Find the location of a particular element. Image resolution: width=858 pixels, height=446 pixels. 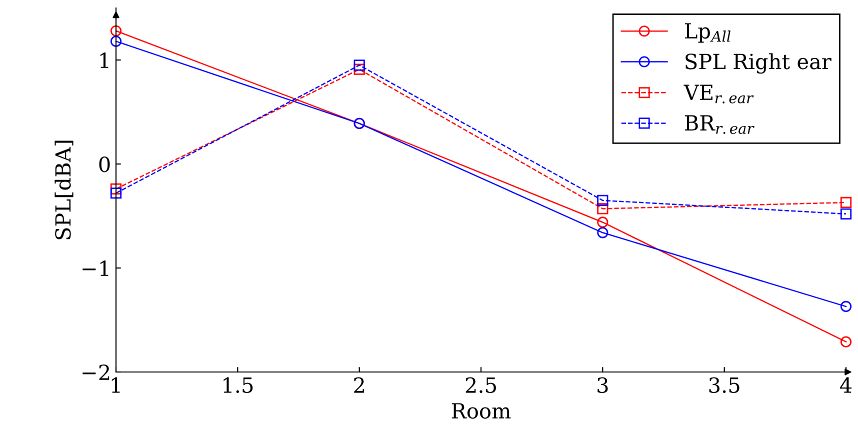

x-tick-label: 3 is located at coordinates (603, 385).